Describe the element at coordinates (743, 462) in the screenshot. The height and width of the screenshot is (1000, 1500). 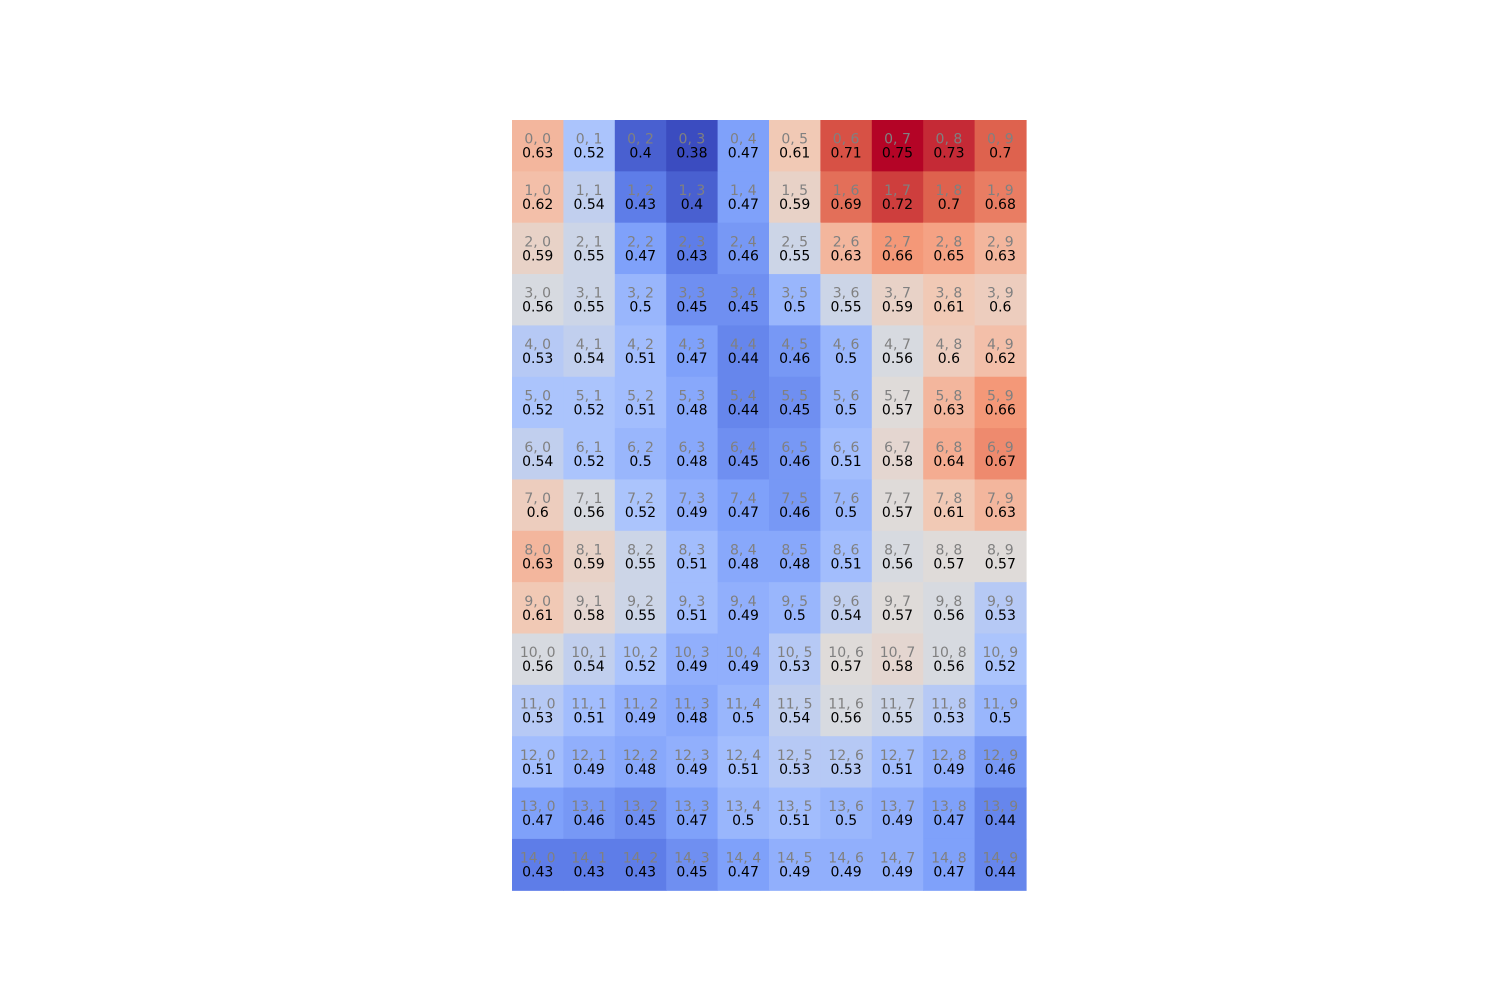
I see `cell-value-label: 0.45` at that location.